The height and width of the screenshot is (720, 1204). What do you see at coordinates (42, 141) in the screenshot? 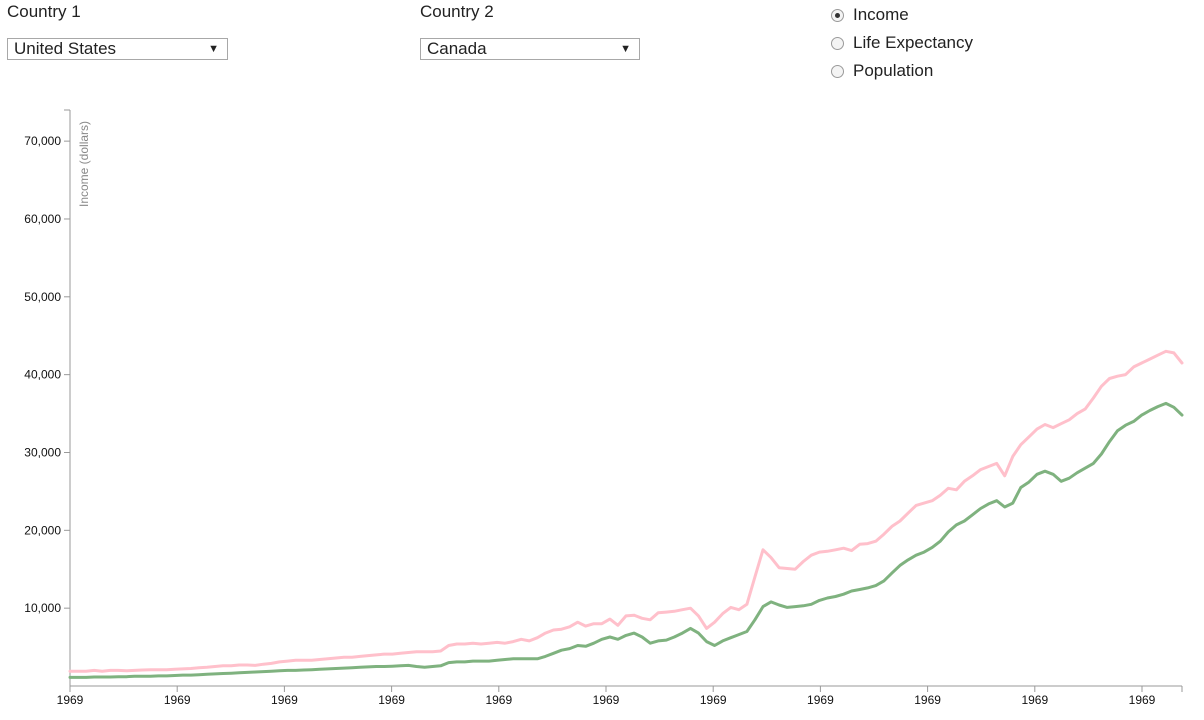
I see `y-tick-label: 70,000` at bounding box center [42, 141].